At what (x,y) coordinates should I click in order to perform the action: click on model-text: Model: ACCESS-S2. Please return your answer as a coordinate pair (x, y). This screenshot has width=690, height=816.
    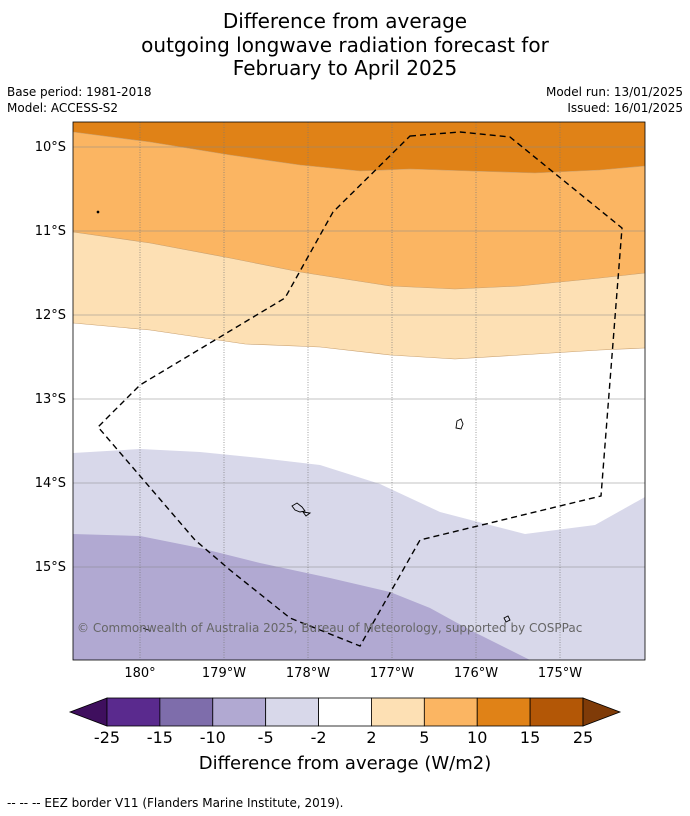
    Looking at the image, I should click on (63, 108).